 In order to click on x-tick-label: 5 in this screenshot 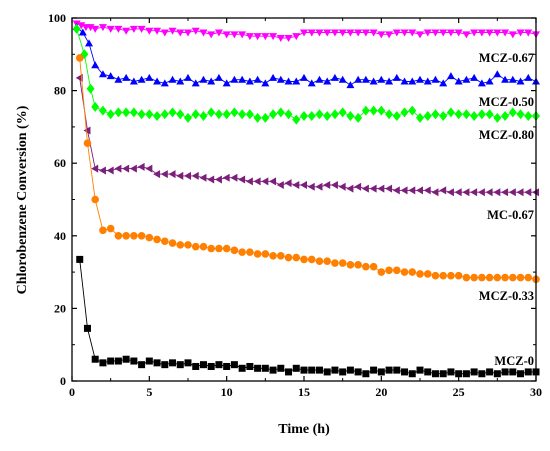, I will do `click(149, 392)`.